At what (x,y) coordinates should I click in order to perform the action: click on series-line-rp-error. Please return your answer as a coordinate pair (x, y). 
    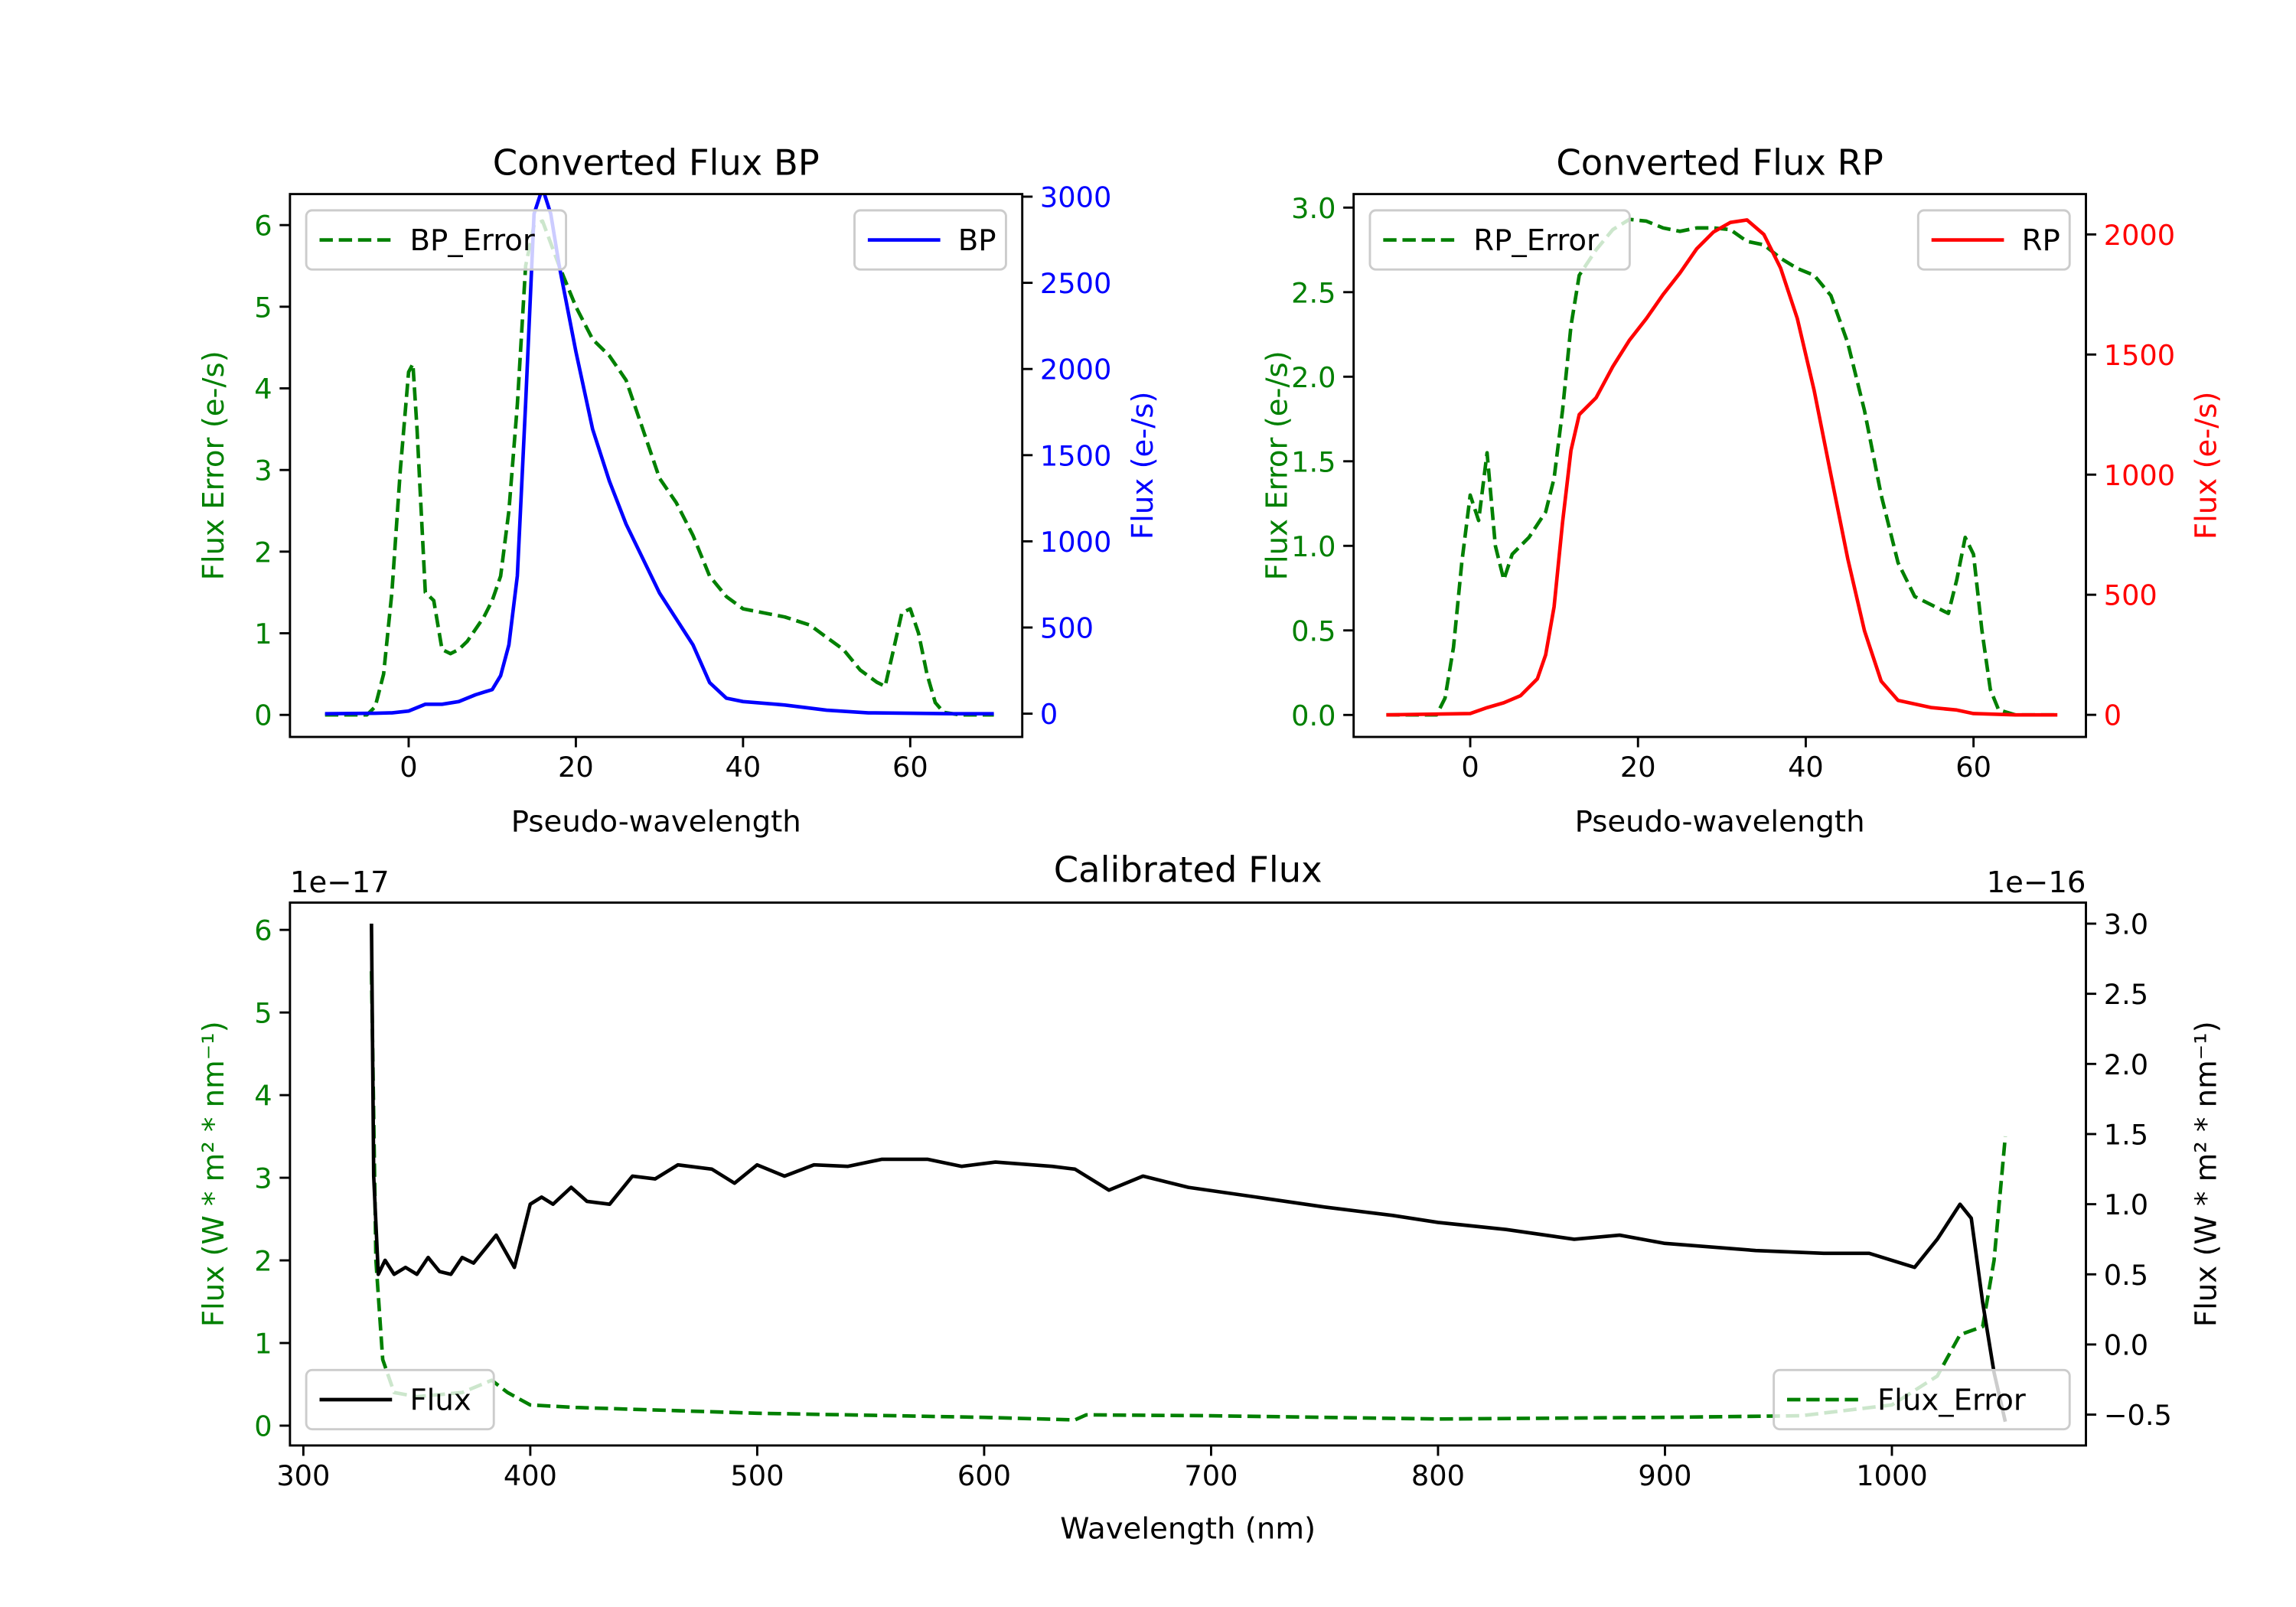
    Looking at the image, I should click on (1722, 467).